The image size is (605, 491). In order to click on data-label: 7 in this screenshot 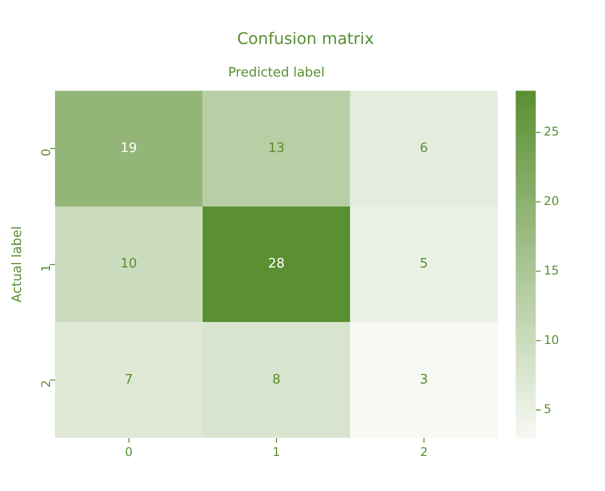, I will do `click(128, 380)`.